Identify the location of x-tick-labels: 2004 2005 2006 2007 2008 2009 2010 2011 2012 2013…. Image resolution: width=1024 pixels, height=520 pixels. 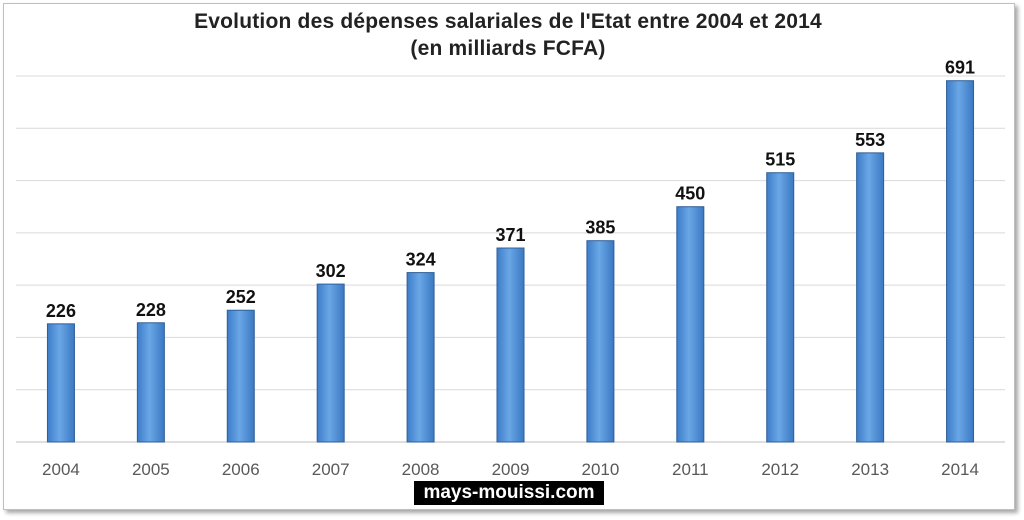
(510, 469).